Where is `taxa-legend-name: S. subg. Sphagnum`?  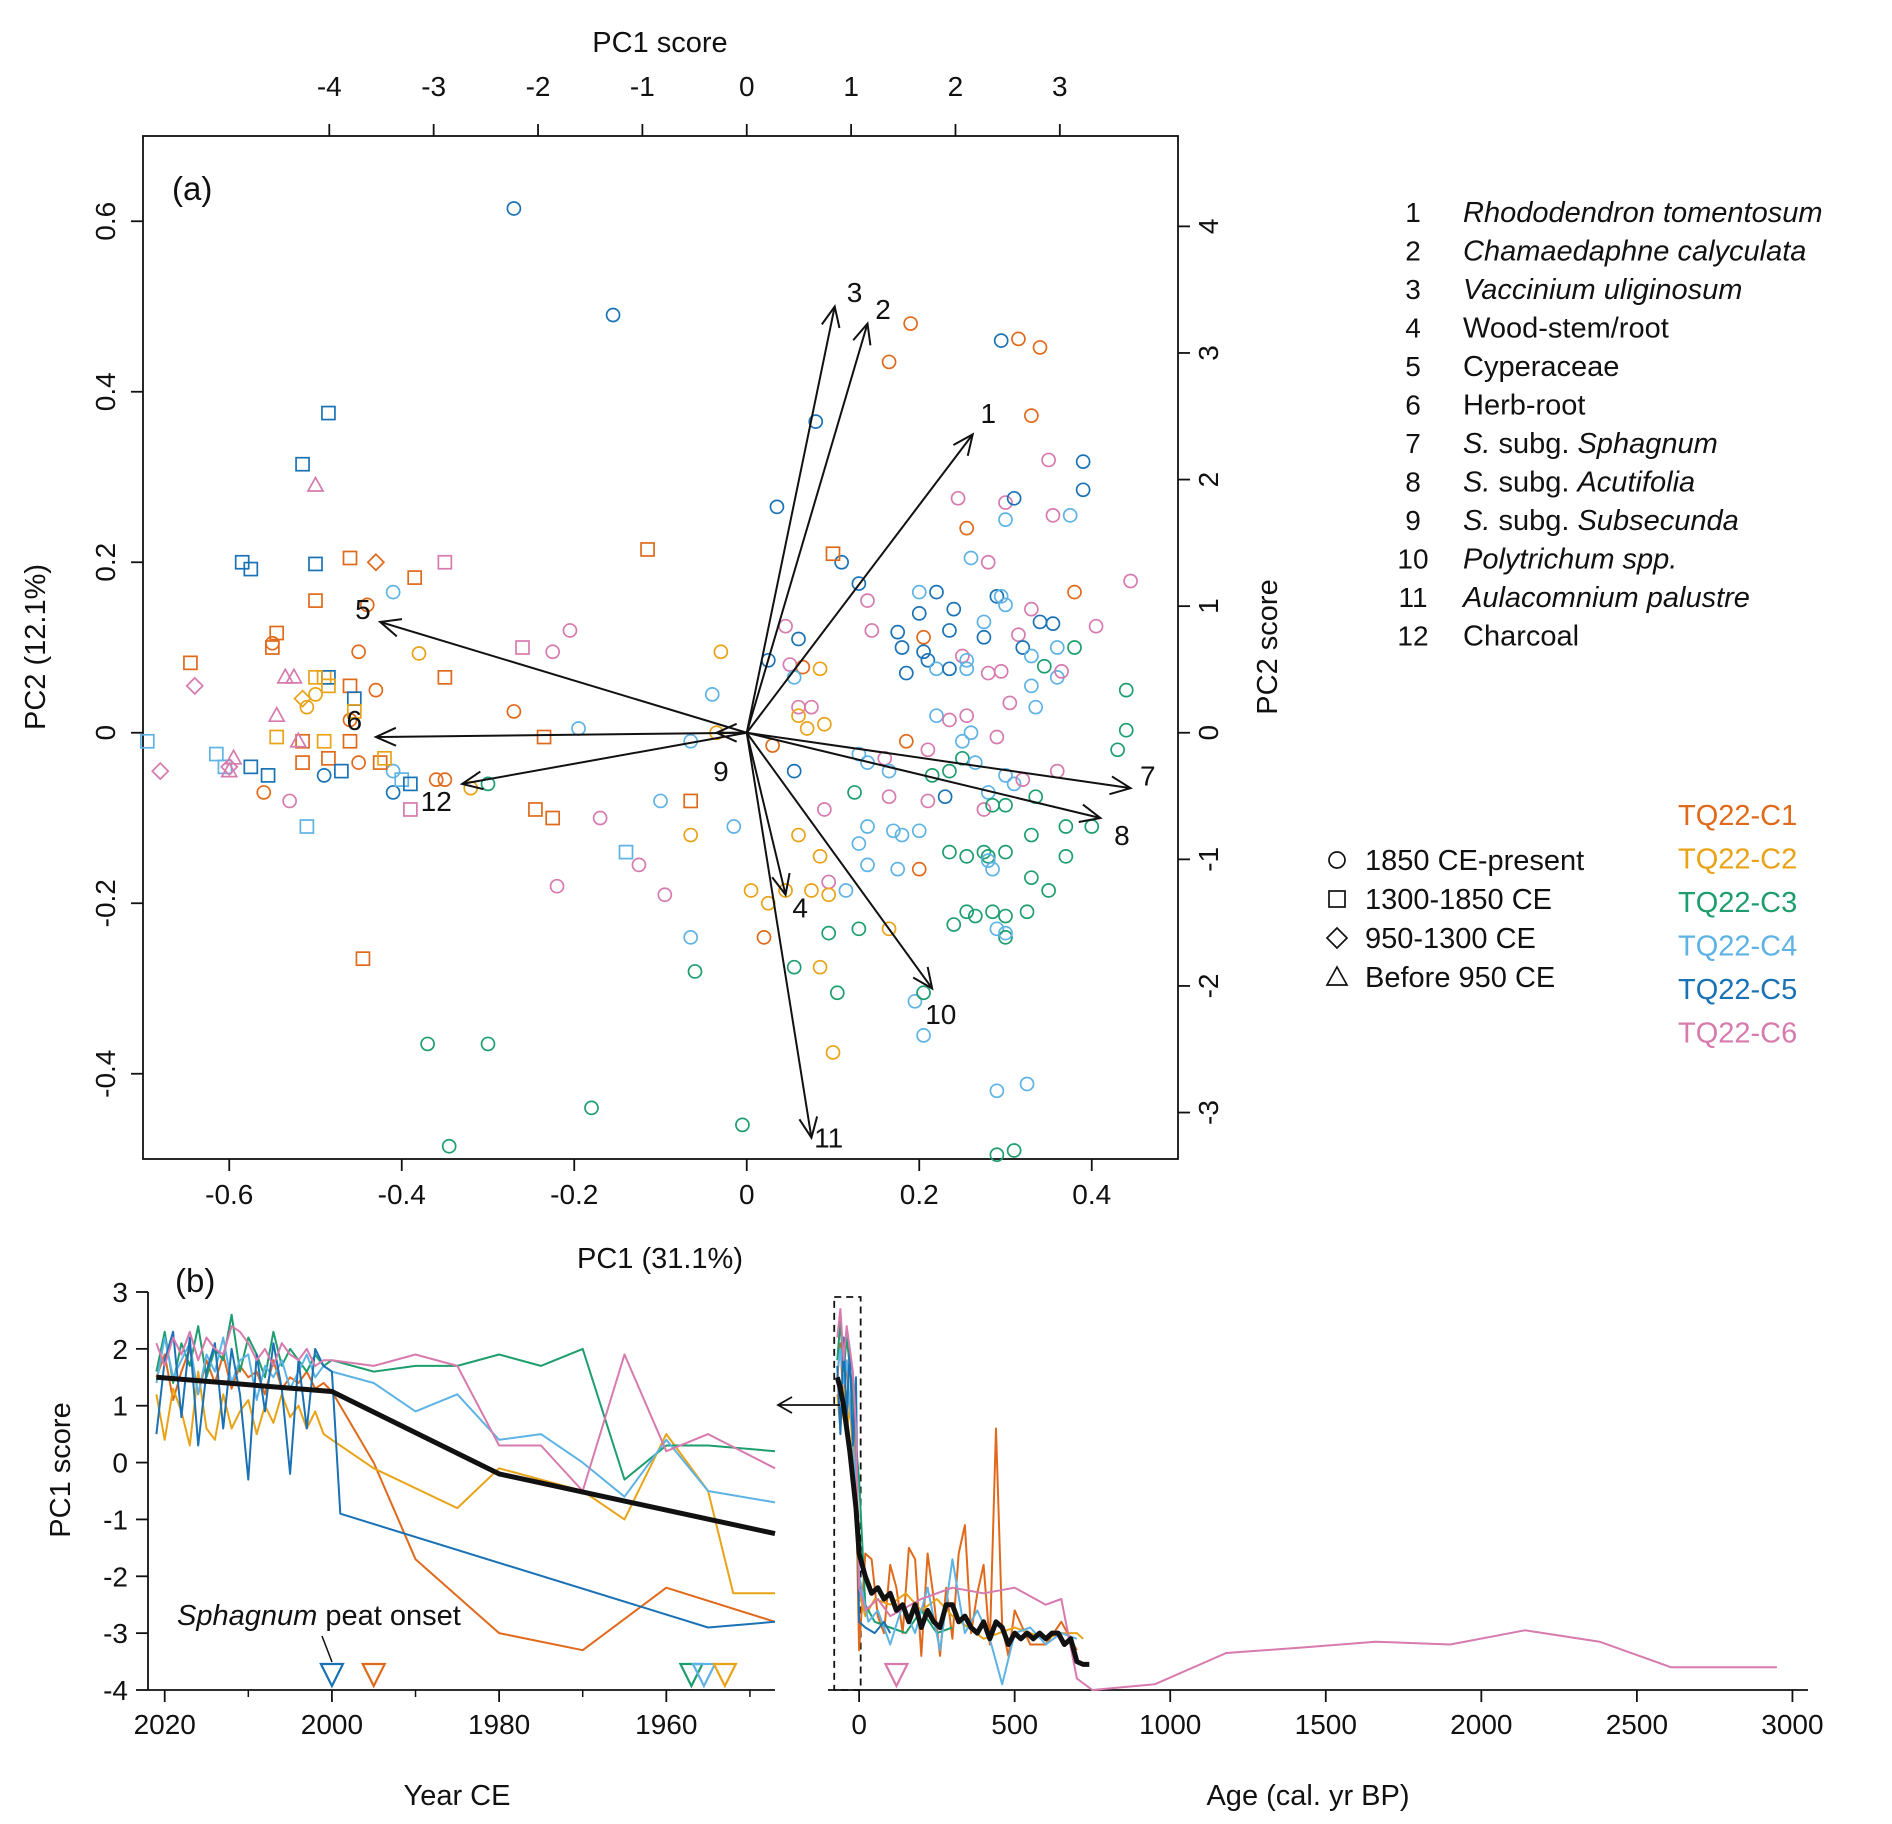 taxa-legend-name: S. subg. Sphagnum is located at coordinates (1590, 444).